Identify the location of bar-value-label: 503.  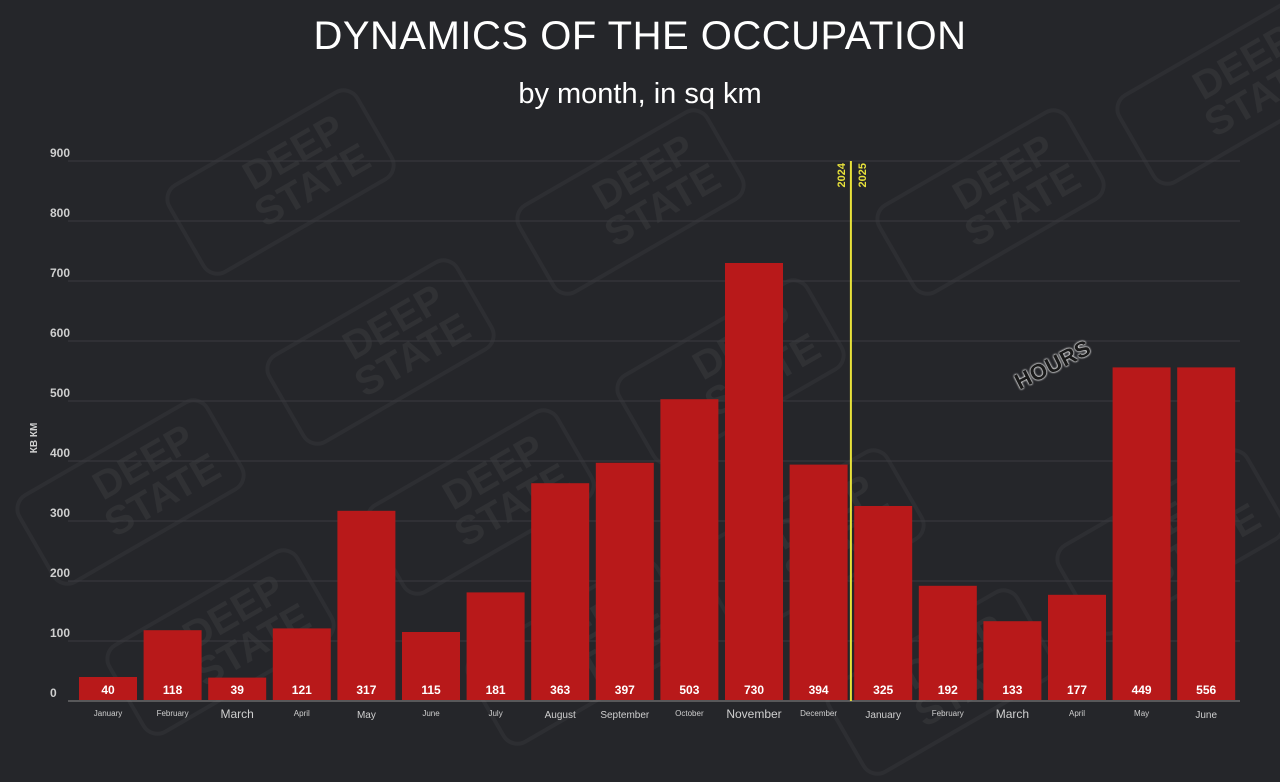
(689, 690).